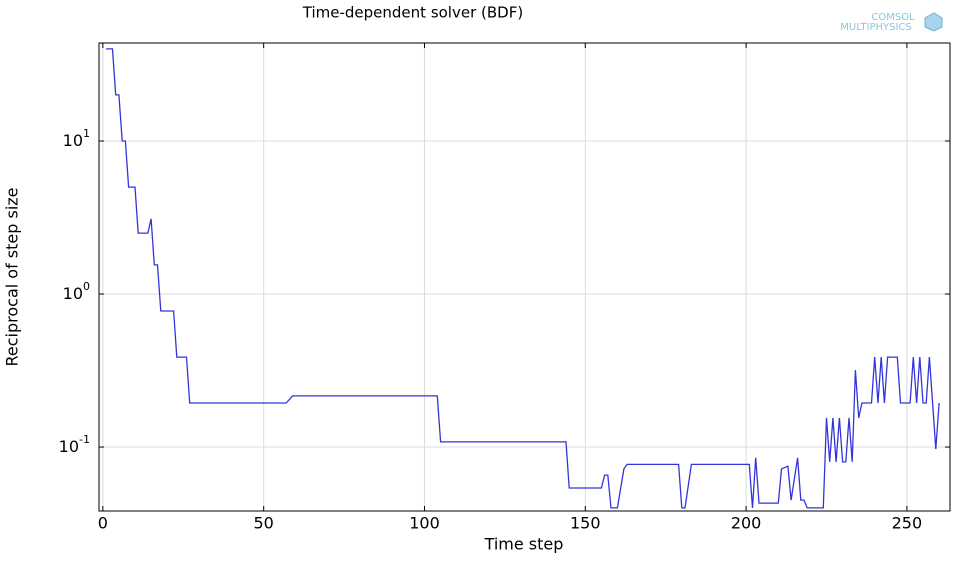  I want to click on y-tick-label: 10⁻¹, so click(74, 444).